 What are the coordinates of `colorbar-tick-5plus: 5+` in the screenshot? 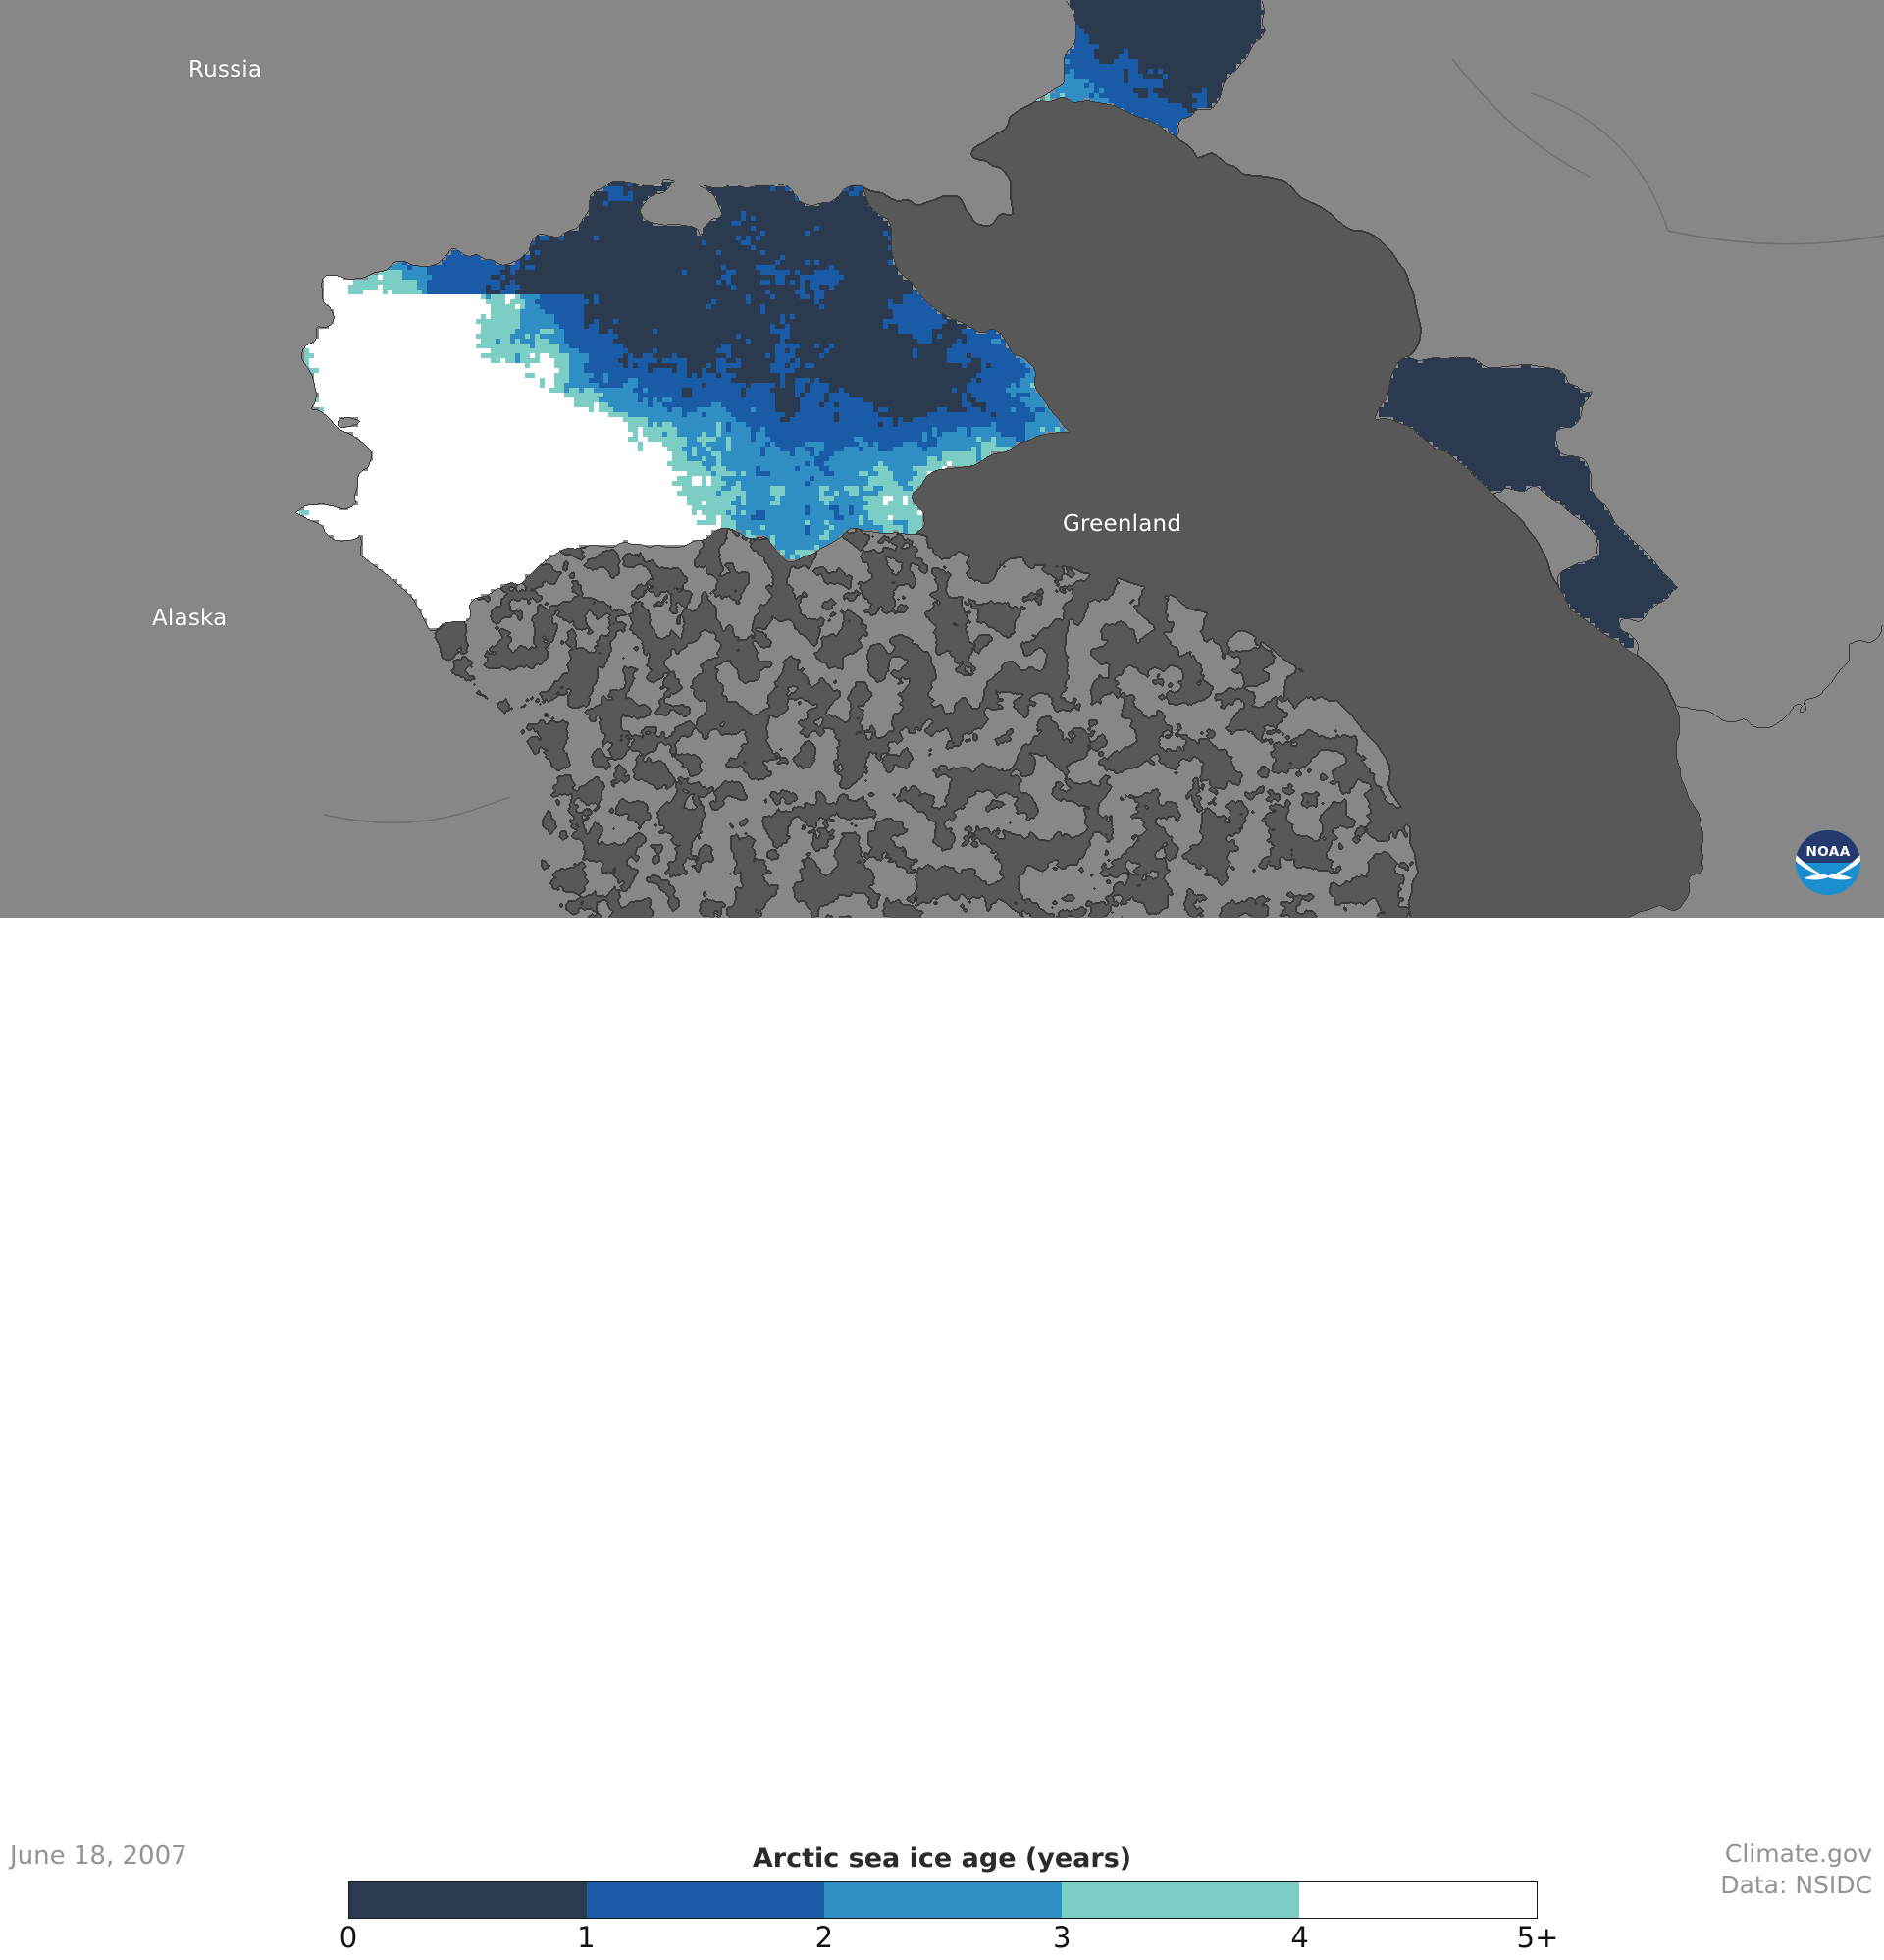 It's located at (1537, 1938).